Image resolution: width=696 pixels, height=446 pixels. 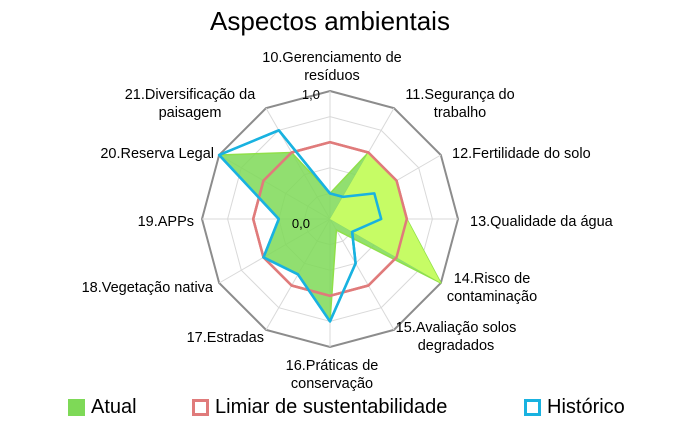 What do you see at coordinates (331, 67) in the screenshot?
I see `axis-label-10: 10.Gerenciamento de resíduos` at bounding box center [331, 67].